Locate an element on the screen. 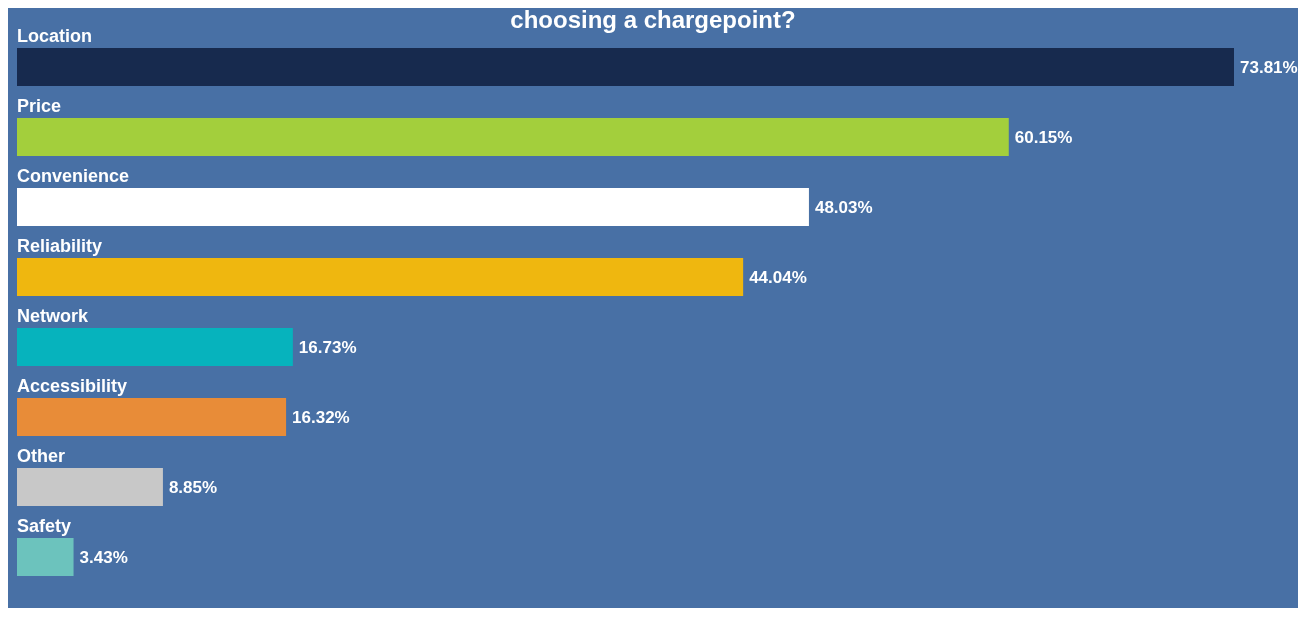 This screenshot has height=617, width=1306. y-tick-label: Price is located at coordinates (39, 106).